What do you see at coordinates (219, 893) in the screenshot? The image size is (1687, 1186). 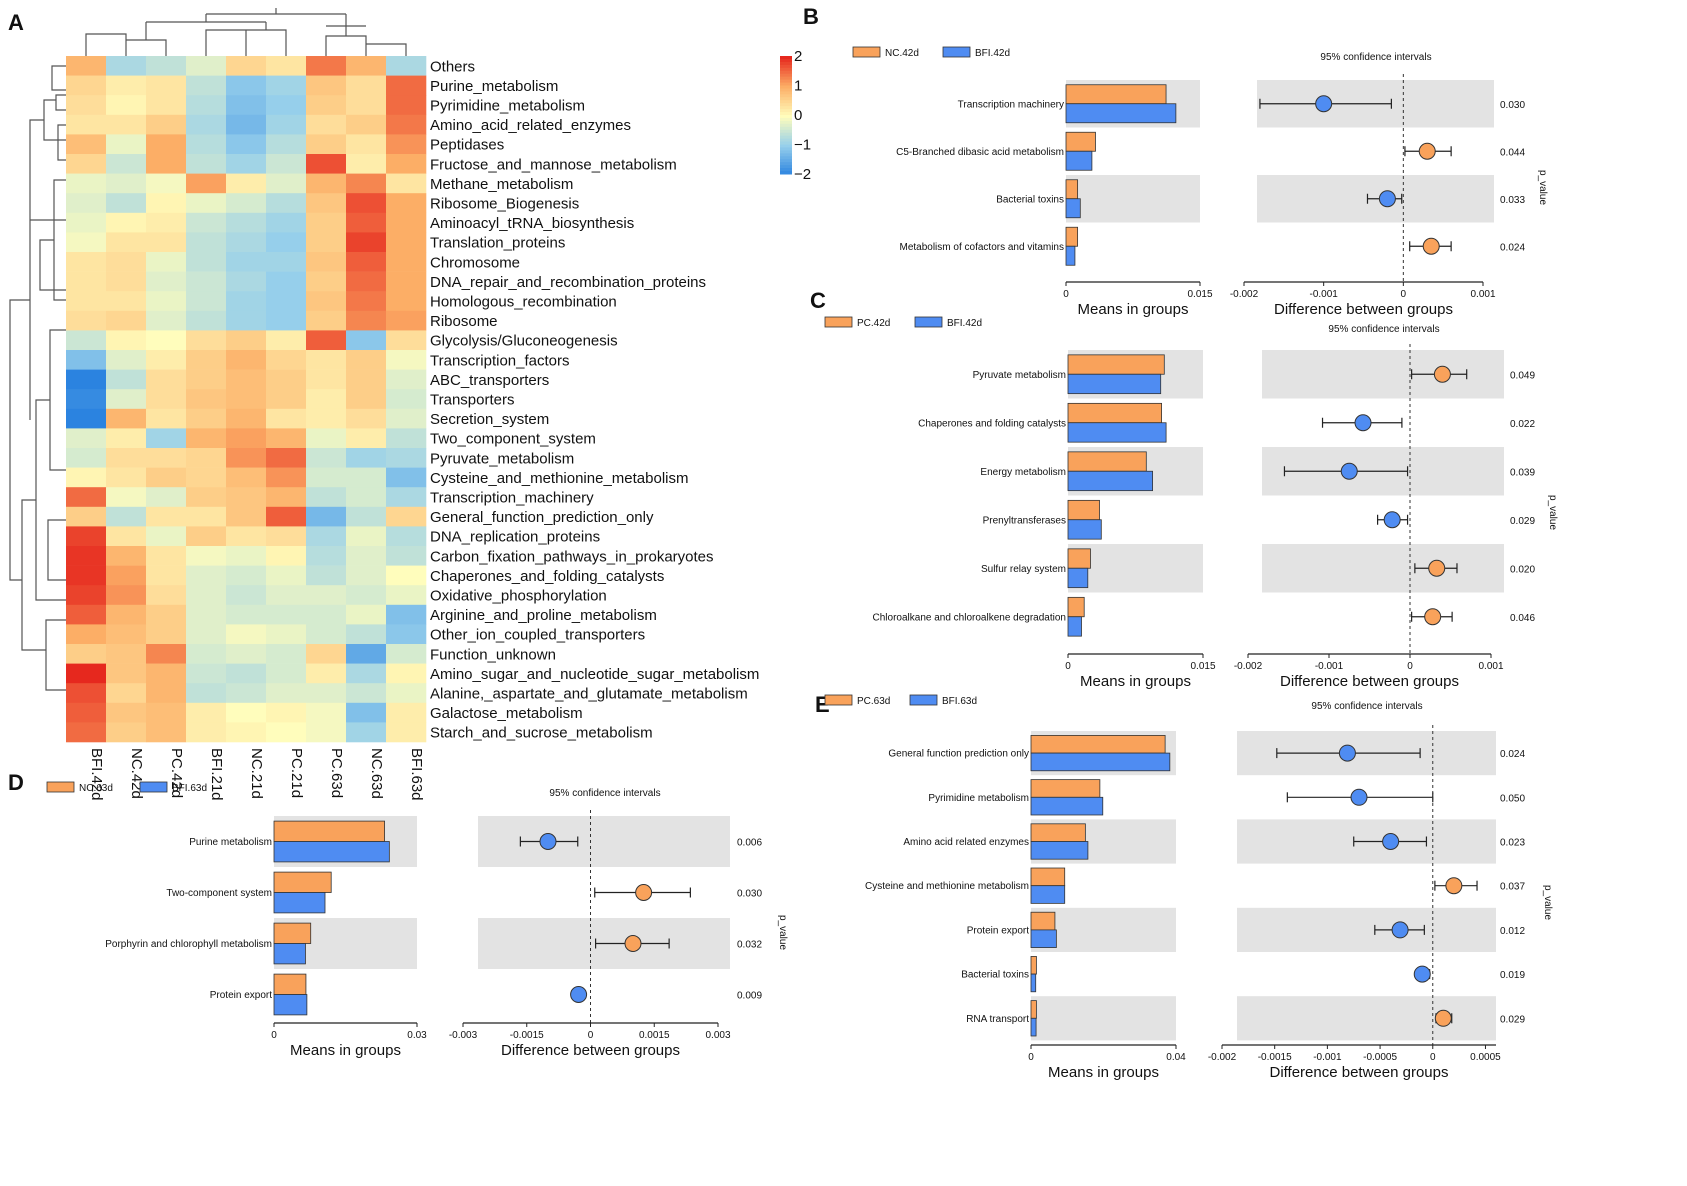 I see `feature-label: Two-component system` at bounding box center [219, 893].